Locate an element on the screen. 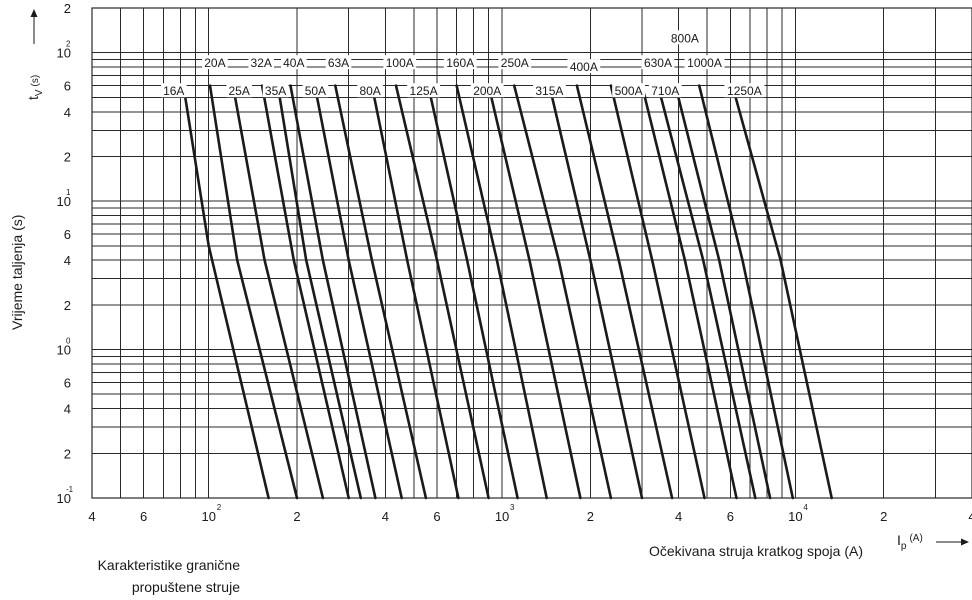 The width and height of the screenshot is (972, 600). curve-label-80A: 80A is located at coordinates (369, 91).